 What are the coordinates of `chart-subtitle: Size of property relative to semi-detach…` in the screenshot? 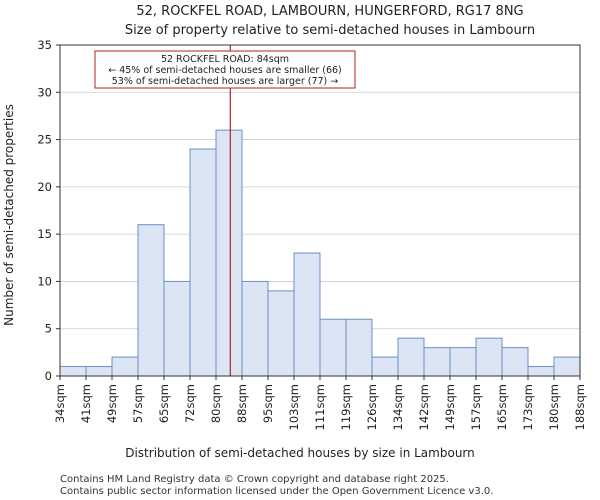 It's located at (330, 30).